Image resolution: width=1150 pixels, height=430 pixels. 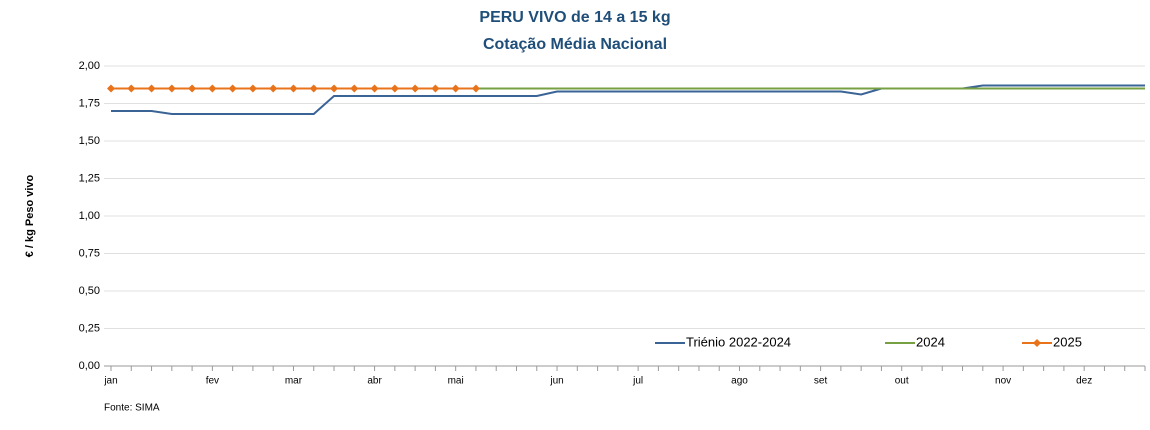 I want to click on series-line, so click(x=628, y=99).